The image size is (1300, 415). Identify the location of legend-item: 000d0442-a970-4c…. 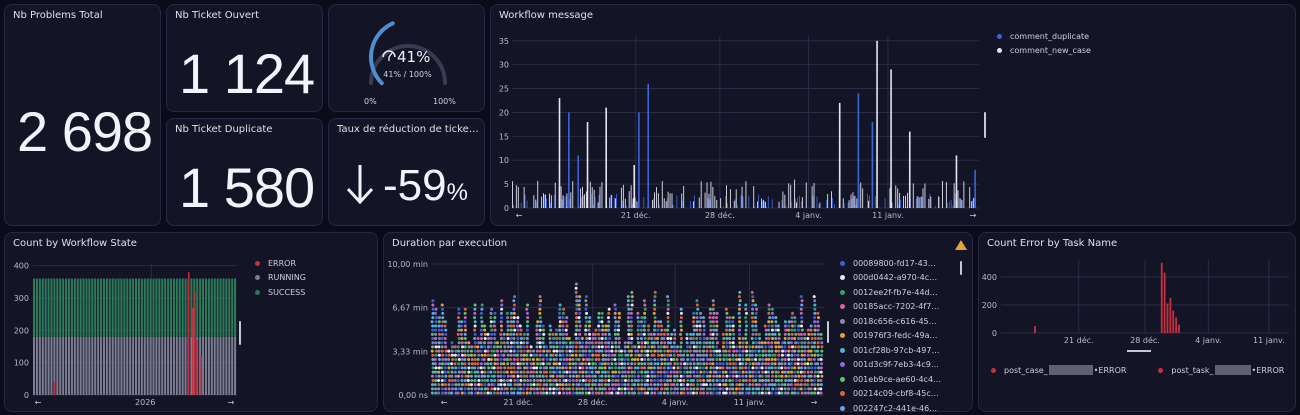
(890, 278).